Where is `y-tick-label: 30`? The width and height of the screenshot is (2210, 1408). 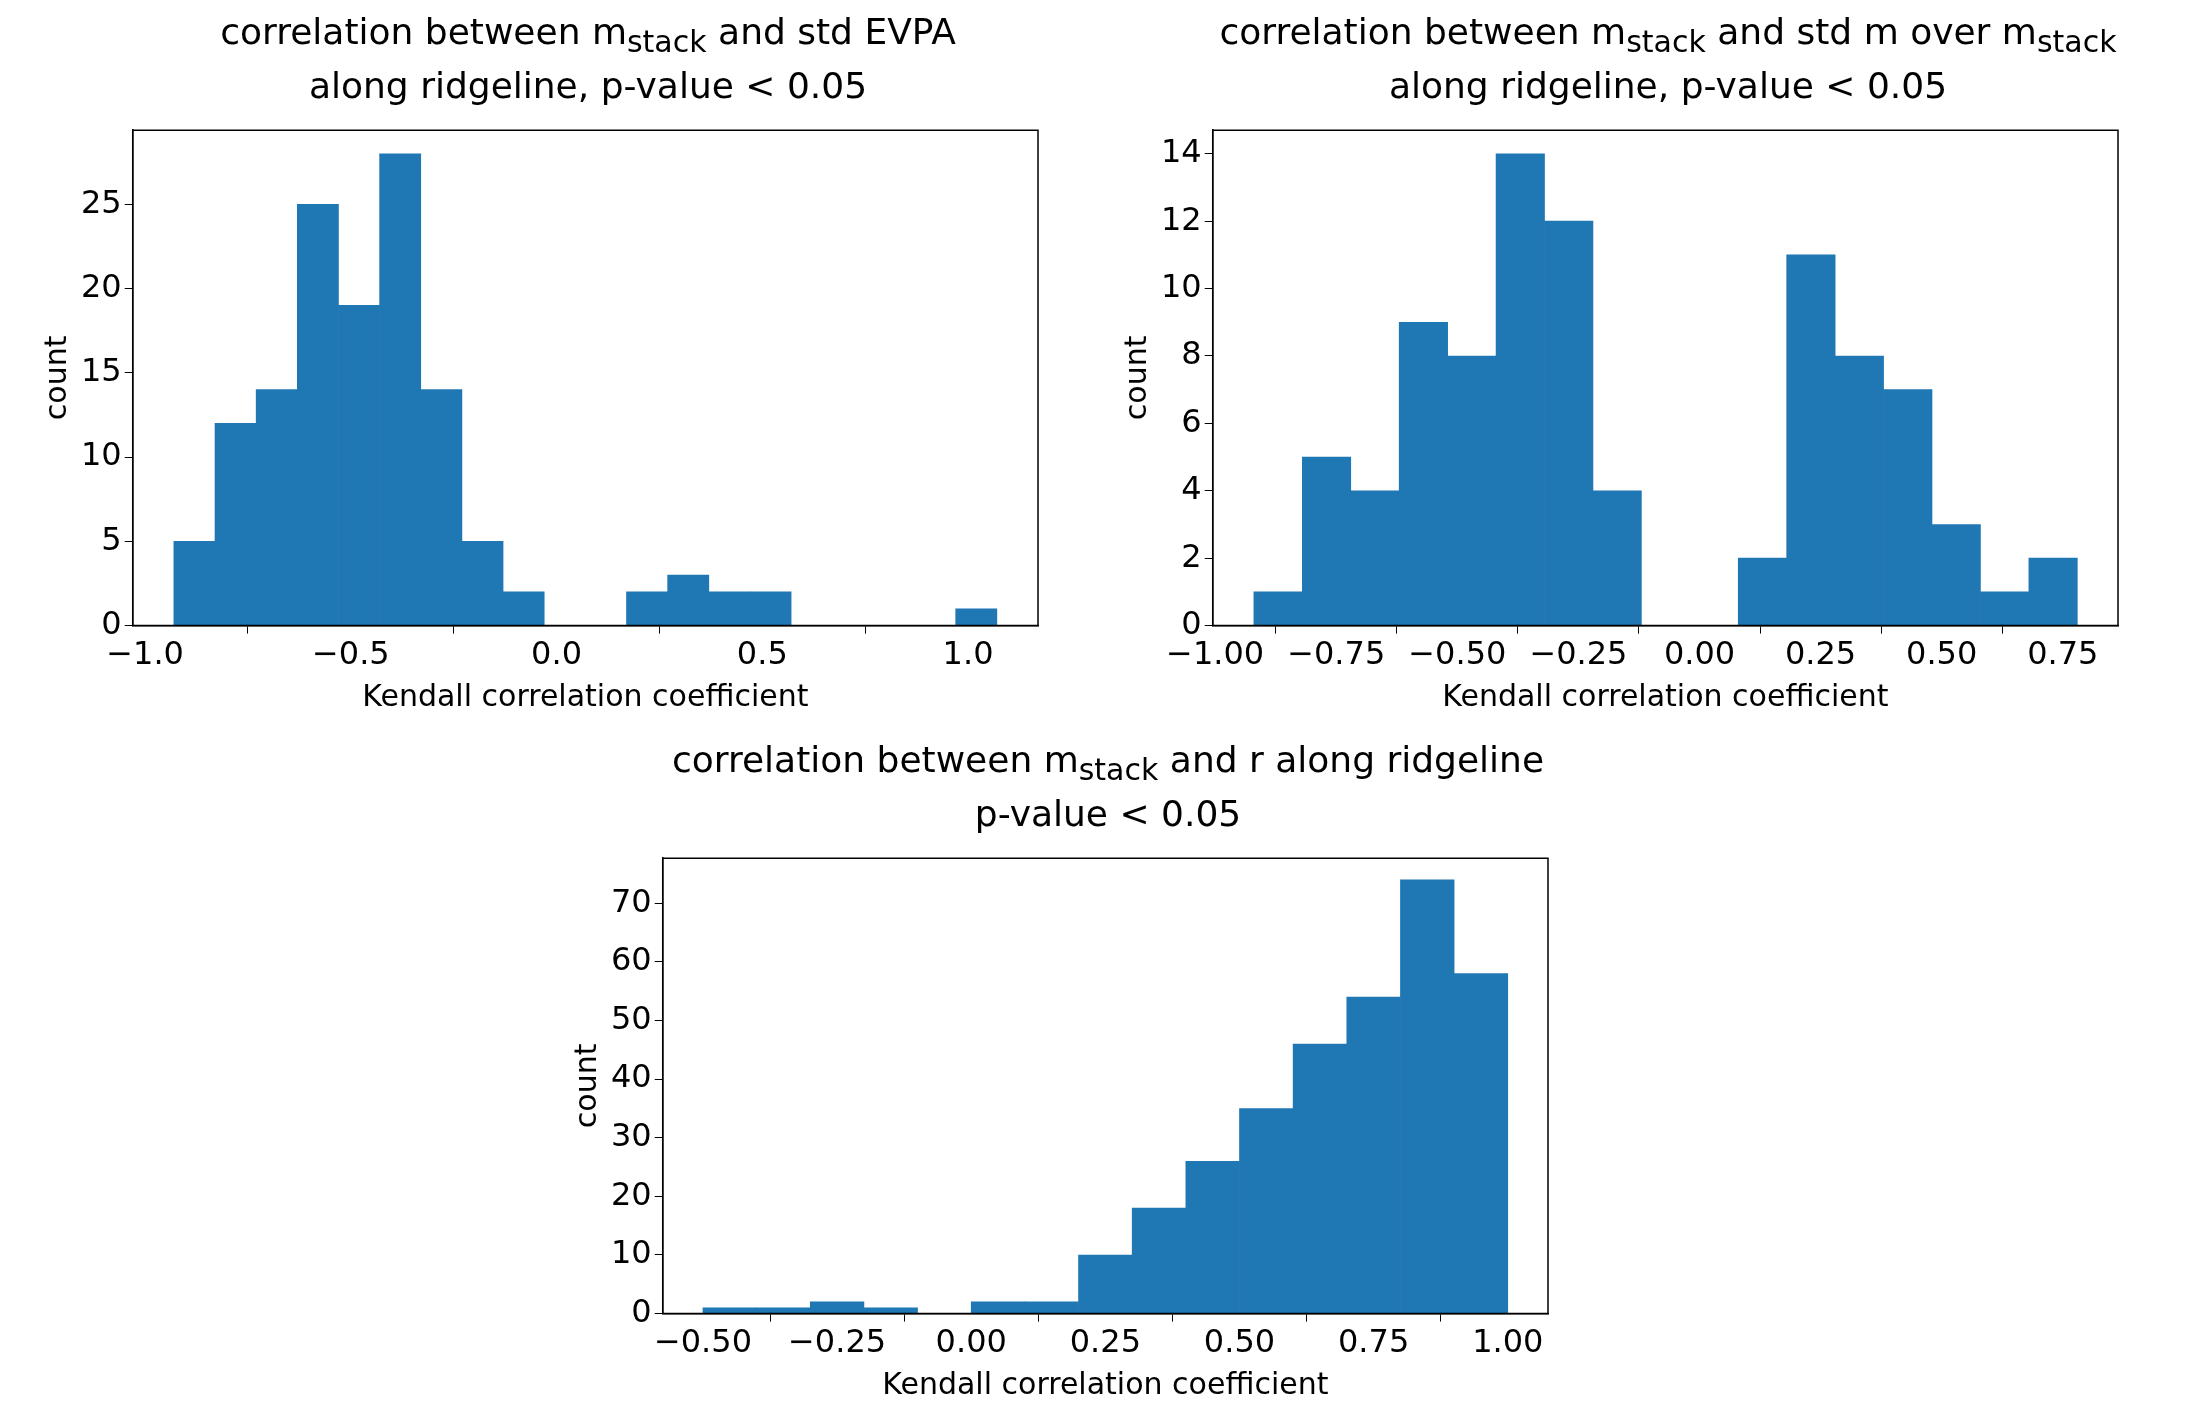
y-tick-label: 30 is located at coordinates (631, 1135).